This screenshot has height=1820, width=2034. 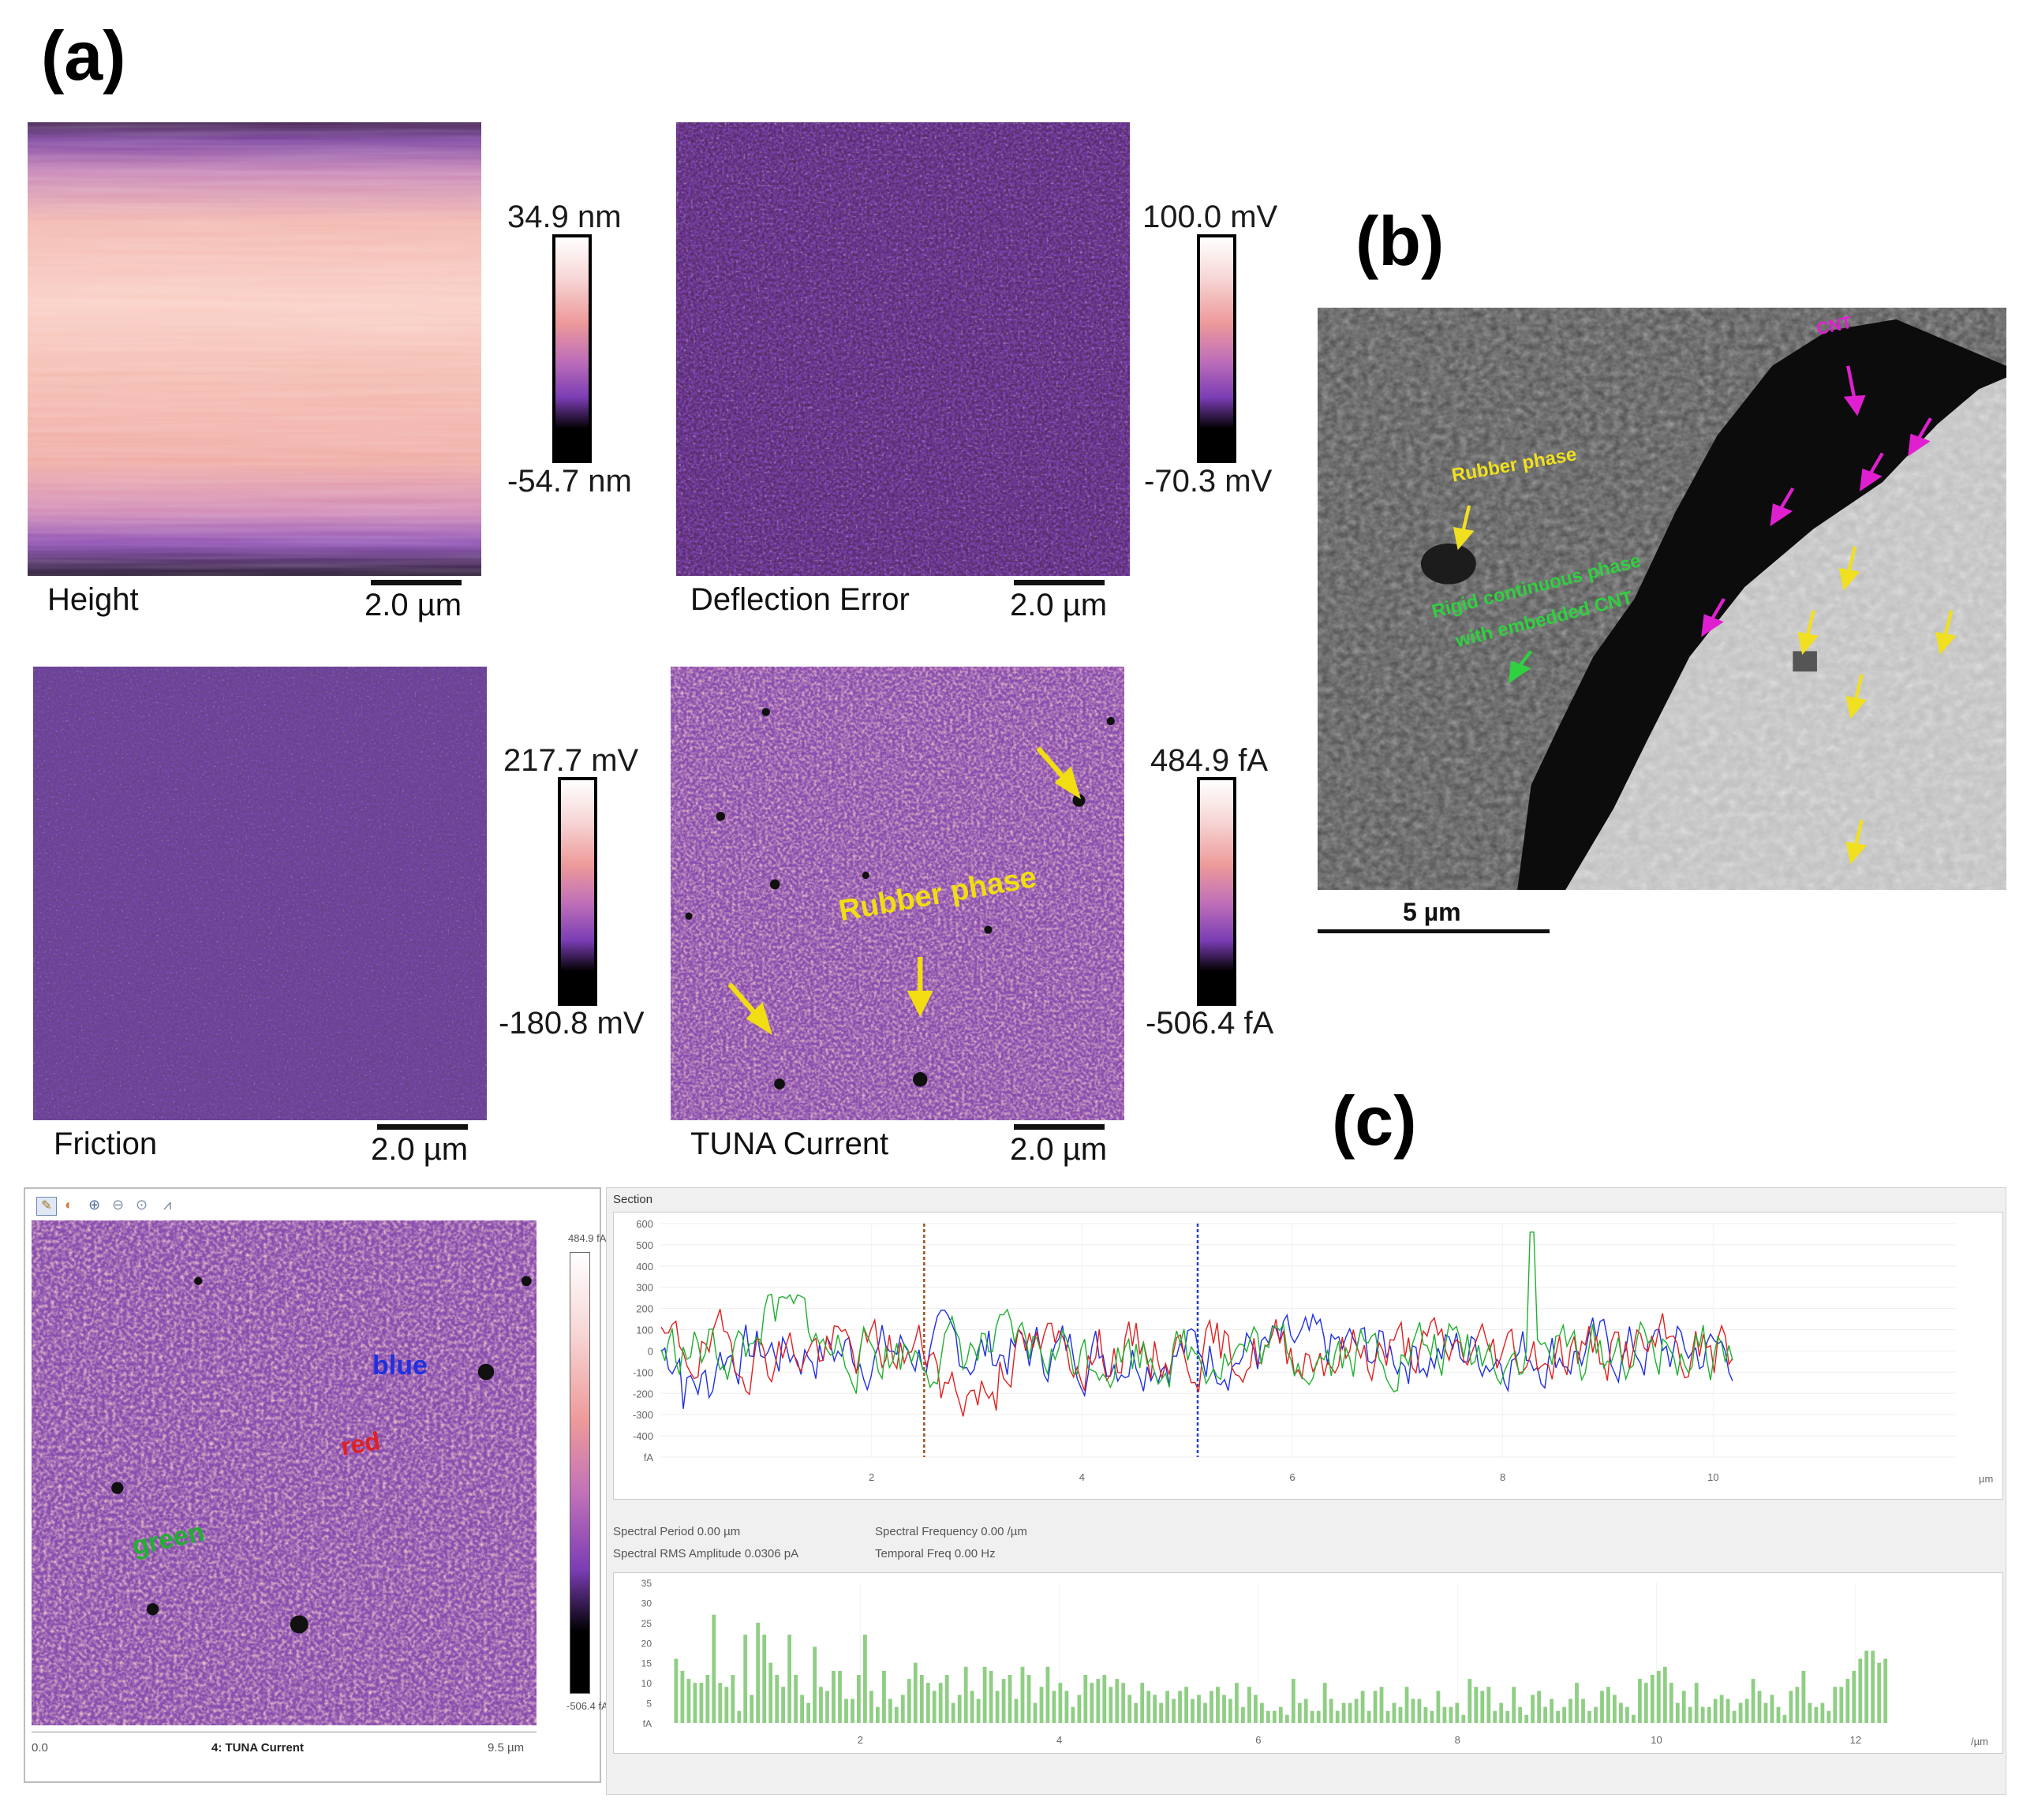 I want to click on spectrum-x-tick: 8, so click(x=1457, y=1740).